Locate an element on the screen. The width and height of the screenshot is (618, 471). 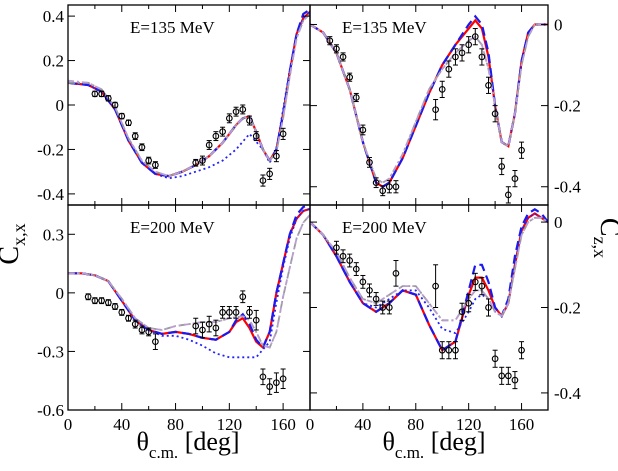
bottom-left-title: E=200 MeV is located at coordinates (172, 227).